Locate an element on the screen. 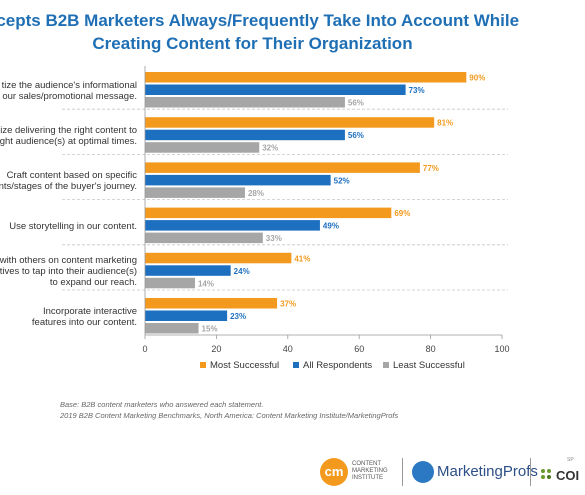  data-label: 90% is located at coordinates (477, 78).